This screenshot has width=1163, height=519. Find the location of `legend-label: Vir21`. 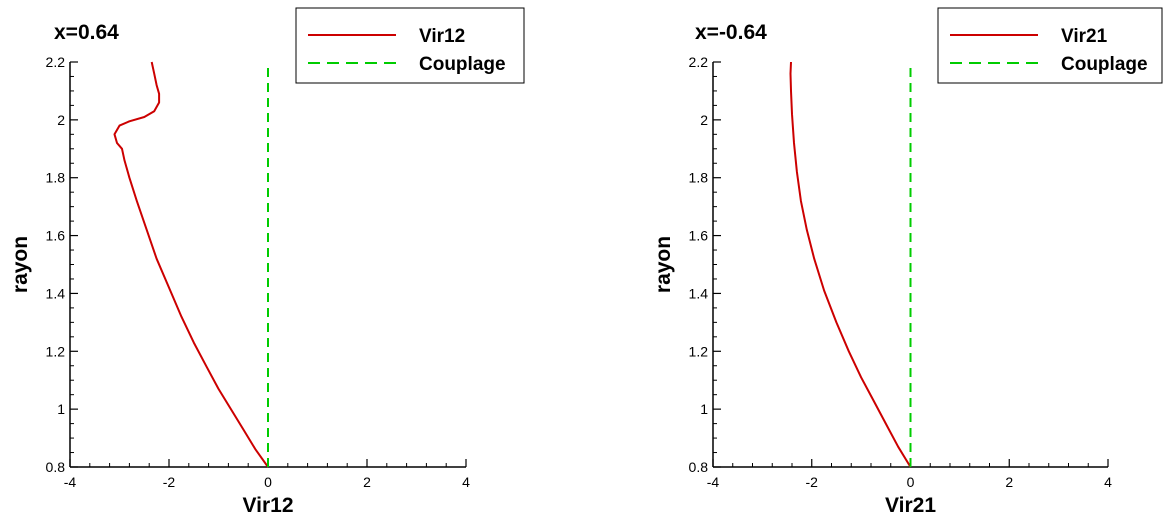

legend-label: Vir21 is located at coordinates (1084, 36).